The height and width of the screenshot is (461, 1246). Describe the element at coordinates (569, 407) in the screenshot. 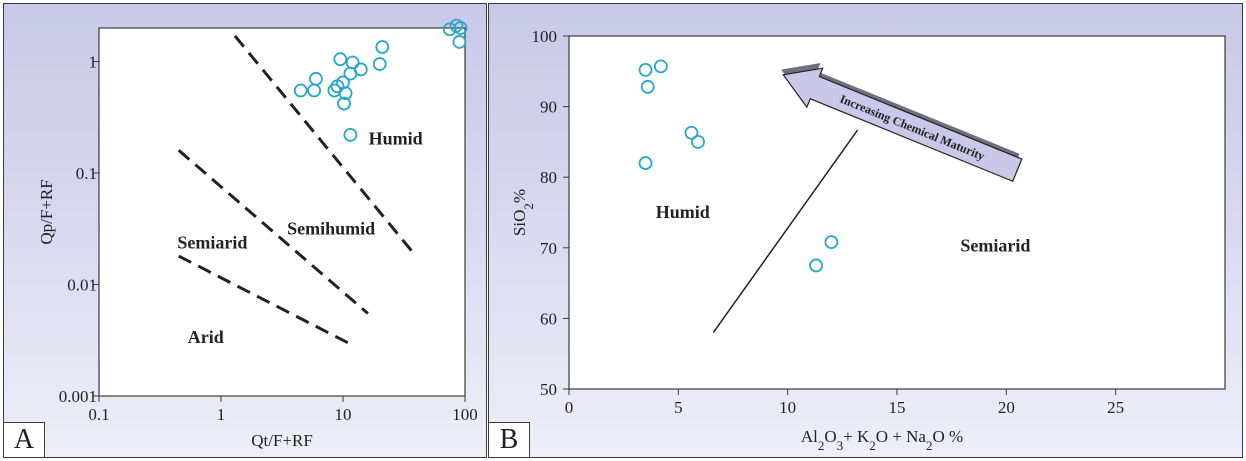

I see `x-tick-label-b: 0` at that location.